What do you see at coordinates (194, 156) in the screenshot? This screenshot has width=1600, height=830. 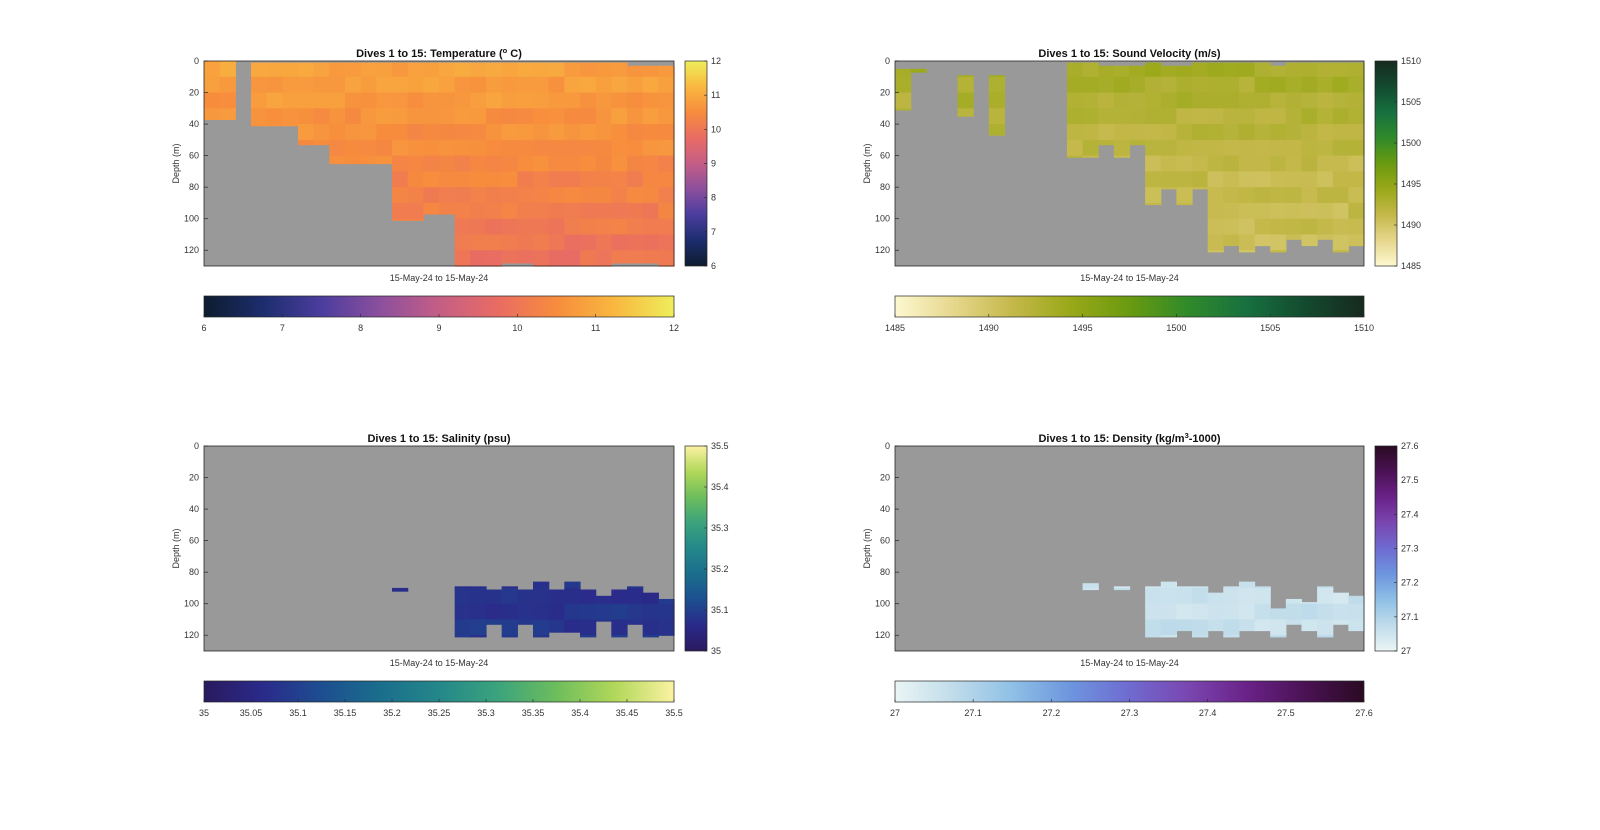 I see `y-tick-label: 60` at bounding box center [194, 156].